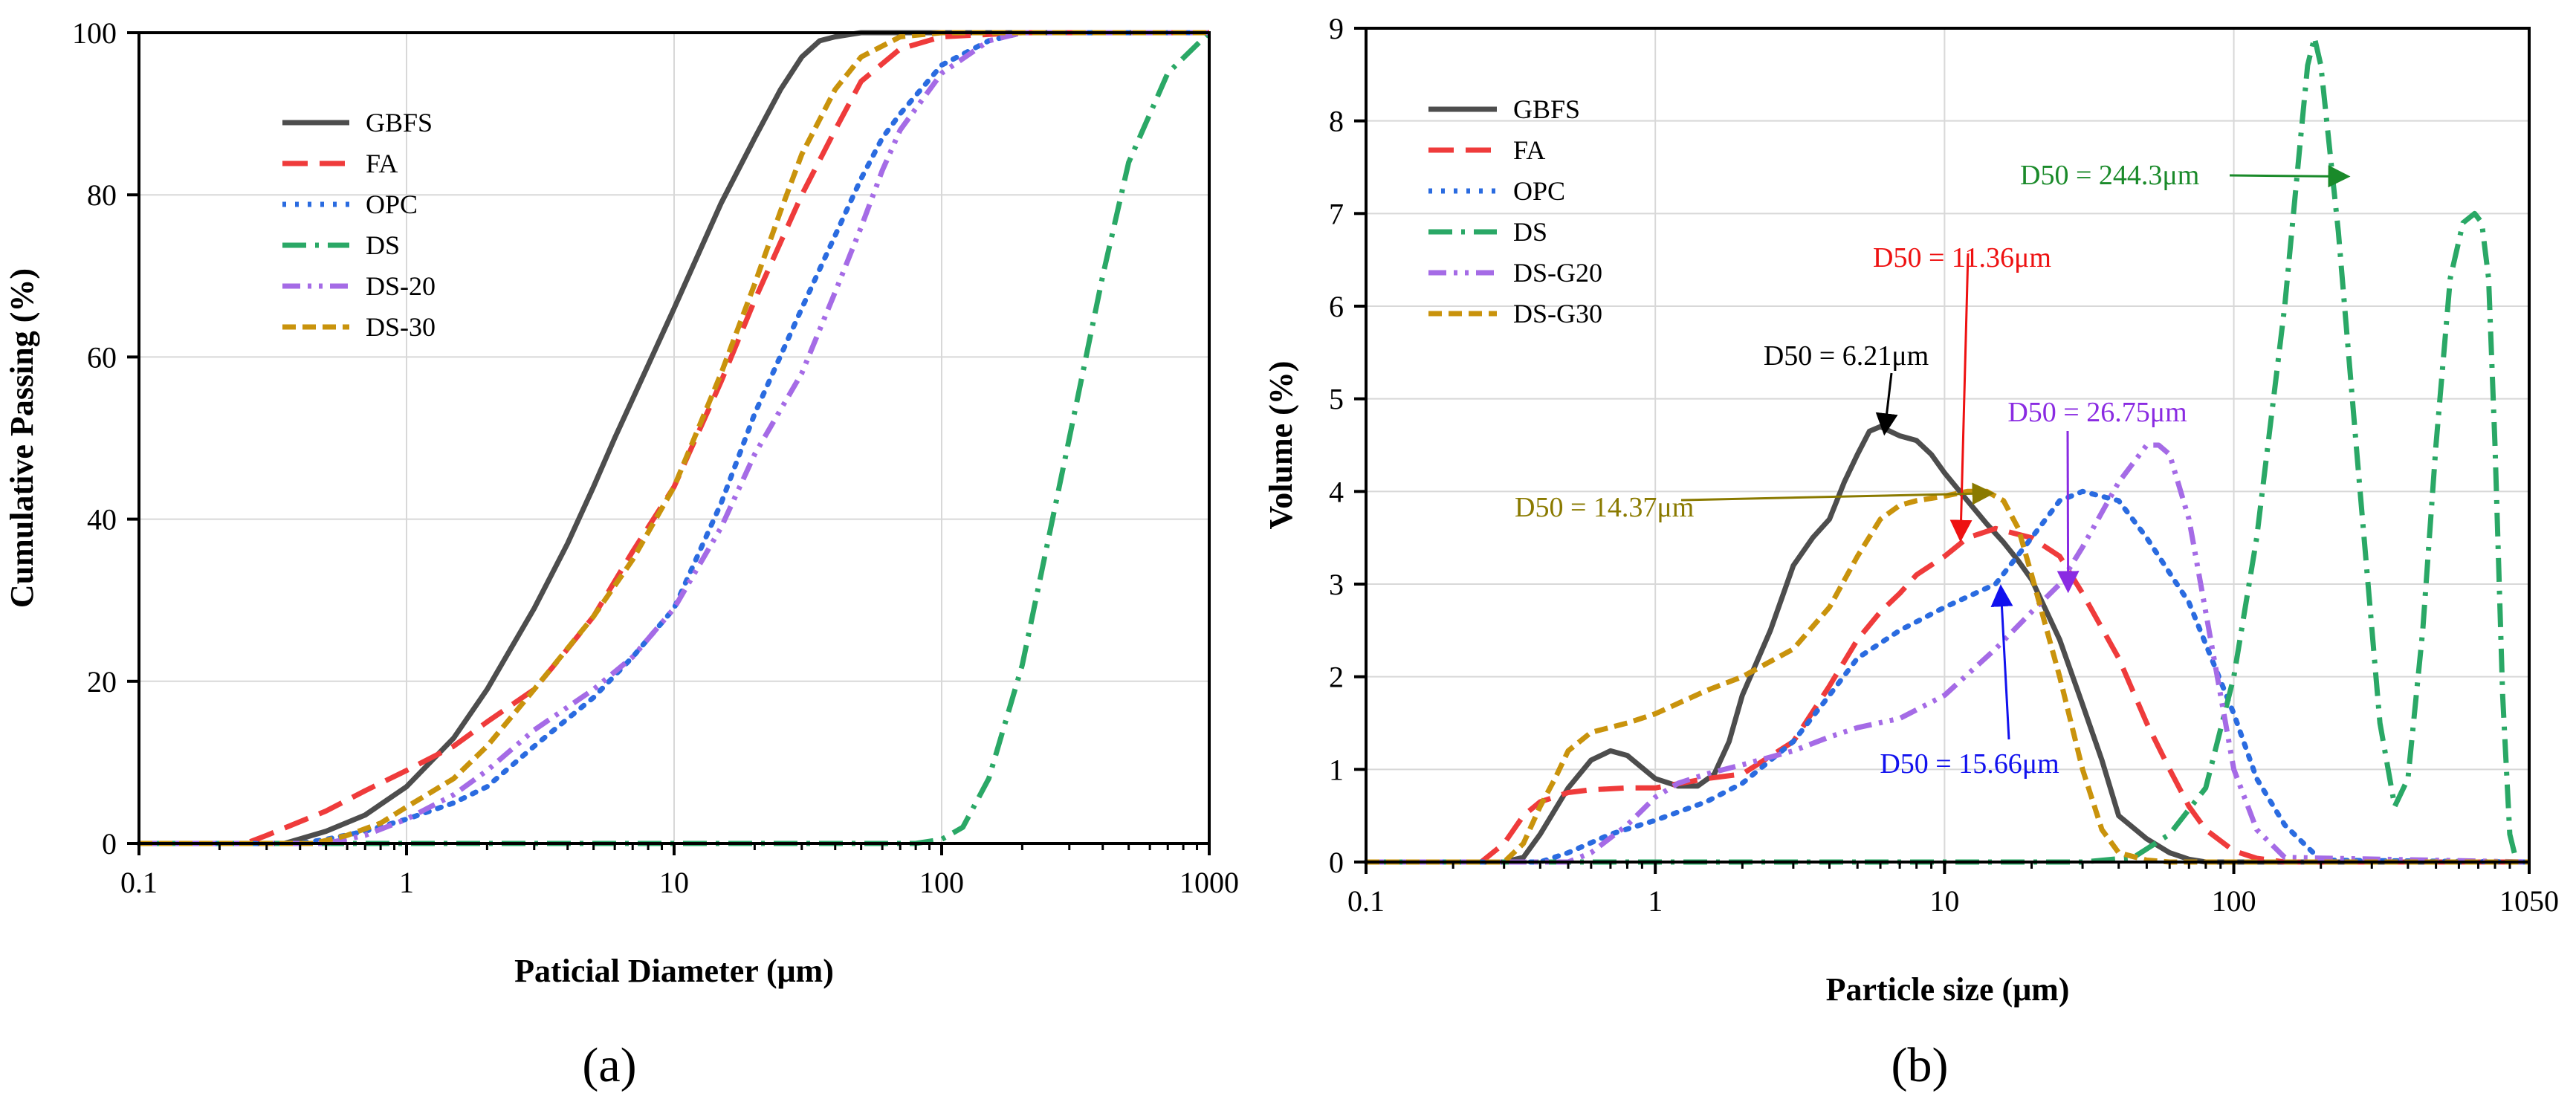 The height and width of the screenshot is (1108, 2576). What do you see at coordinates (1948, 990) in the screenshot?
I see `chart-b-x-axis-title: Particle size (μm)` at bounding box center [1948, 990].